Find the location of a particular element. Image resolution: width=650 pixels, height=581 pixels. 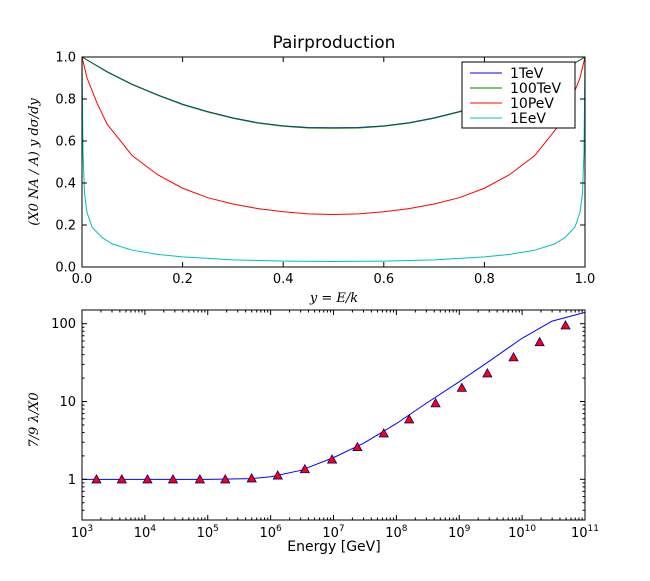

tick-exponent: 3 is located at coordinates (90, 529).